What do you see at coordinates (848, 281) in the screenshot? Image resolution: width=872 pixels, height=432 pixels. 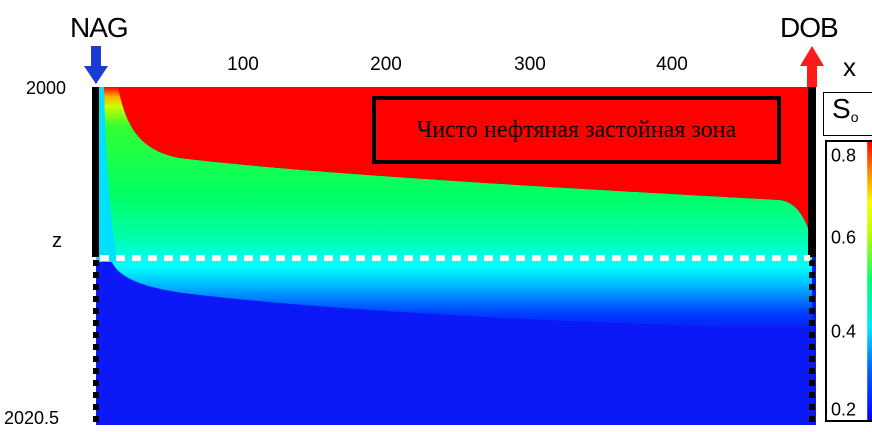 I see `colorbar` at bounding box center [848, 281].